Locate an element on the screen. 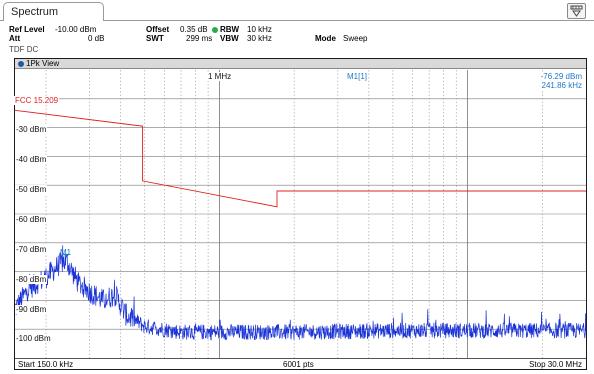 The width and height of the screenshot is (594, 374). marker-m1-icon is located at coordinates (66, 255).